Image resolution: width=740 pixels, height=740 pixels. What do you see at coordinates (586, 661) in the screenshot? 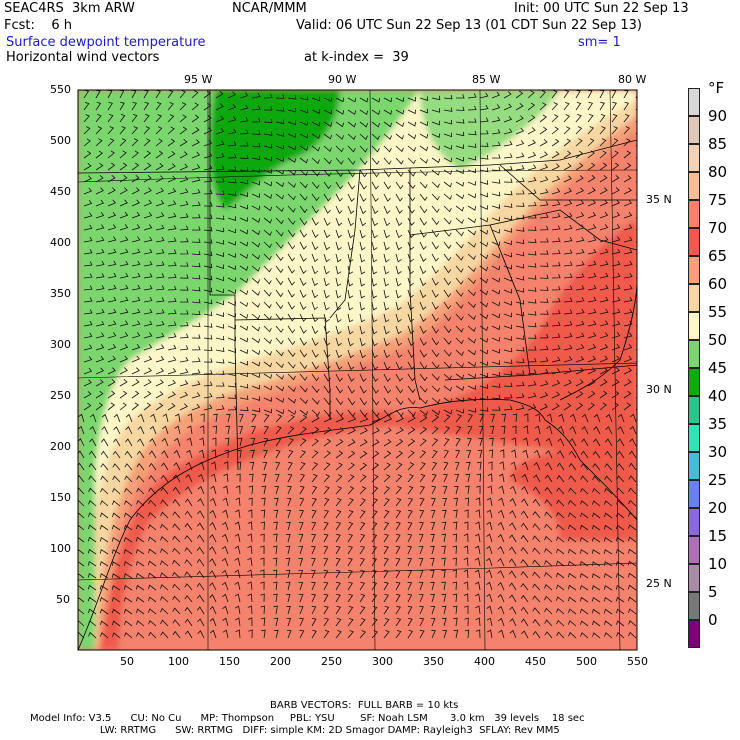
I see `x-tick: 500` at bounding box center [586, 661].